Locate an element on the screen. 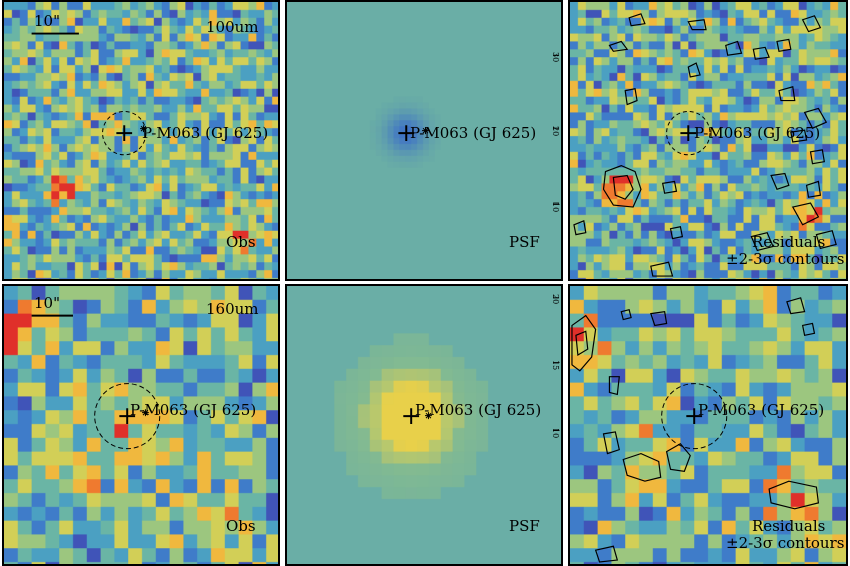 This screenshot has height=566, width=850. overlay-160um-obs is located at coordinates (96, 382).